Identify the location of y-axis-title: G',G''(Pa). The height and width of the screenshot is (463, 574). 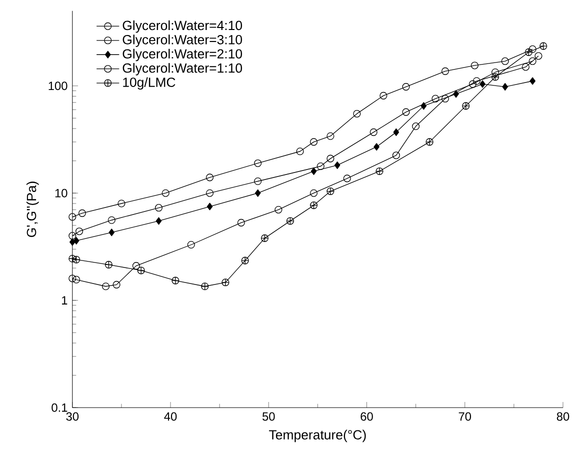
(32, 209).